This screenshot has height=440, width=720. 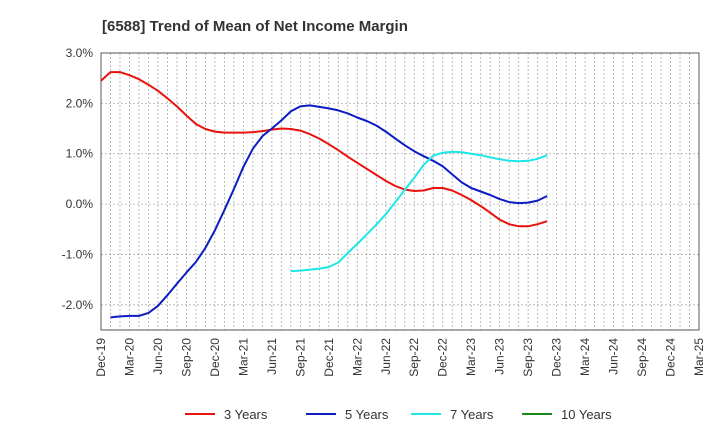 What do you see at coordinates (101, 357) in the screenshot?
I see `x-tick-label: Dec-19` at bounding box center [101, 357].